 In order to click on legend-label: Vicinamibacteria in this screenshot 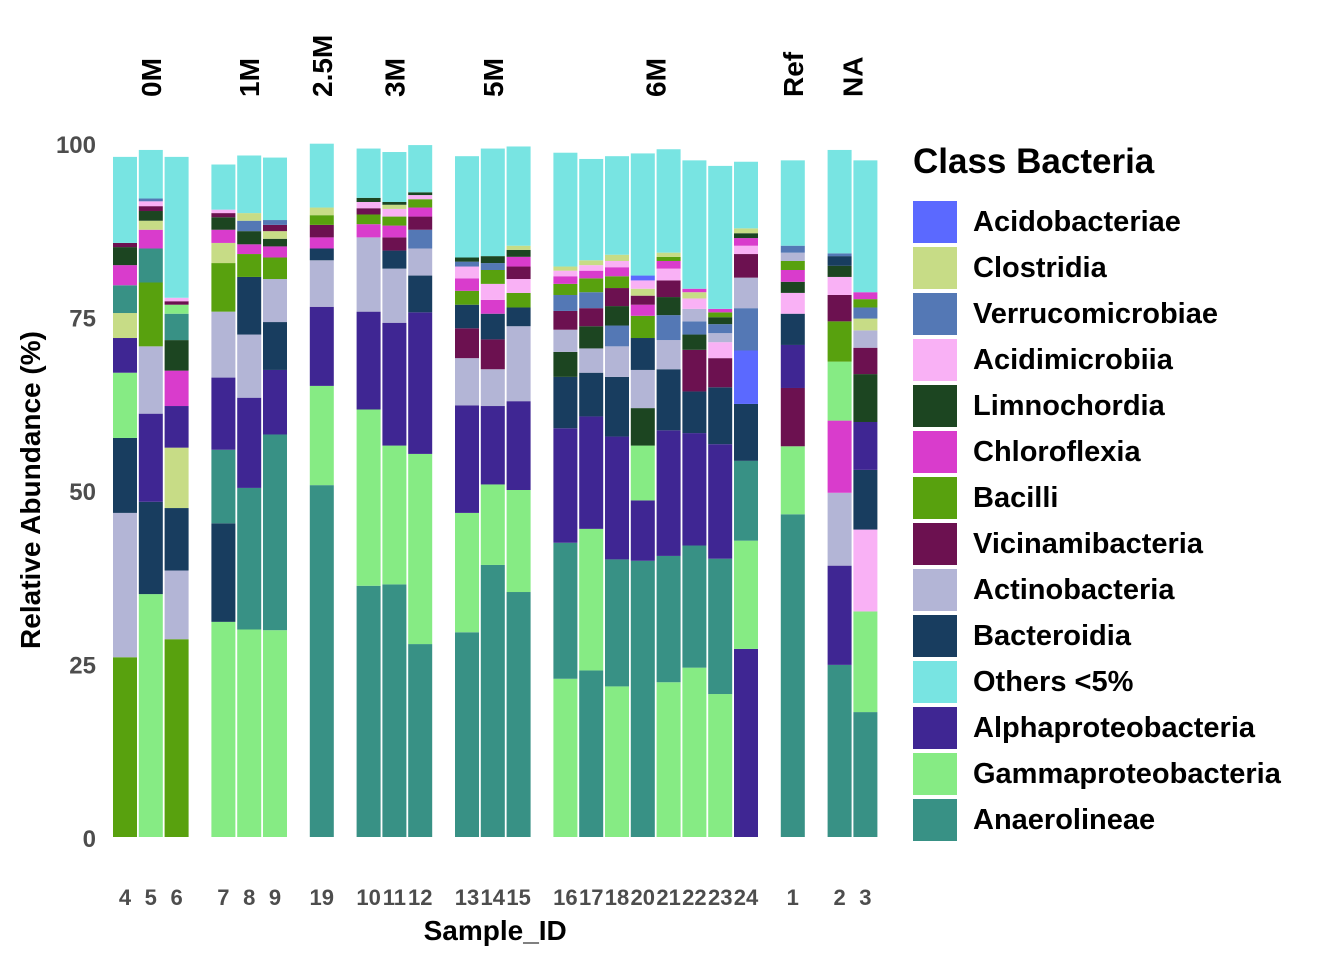, I will do `click(1088, 543)`.